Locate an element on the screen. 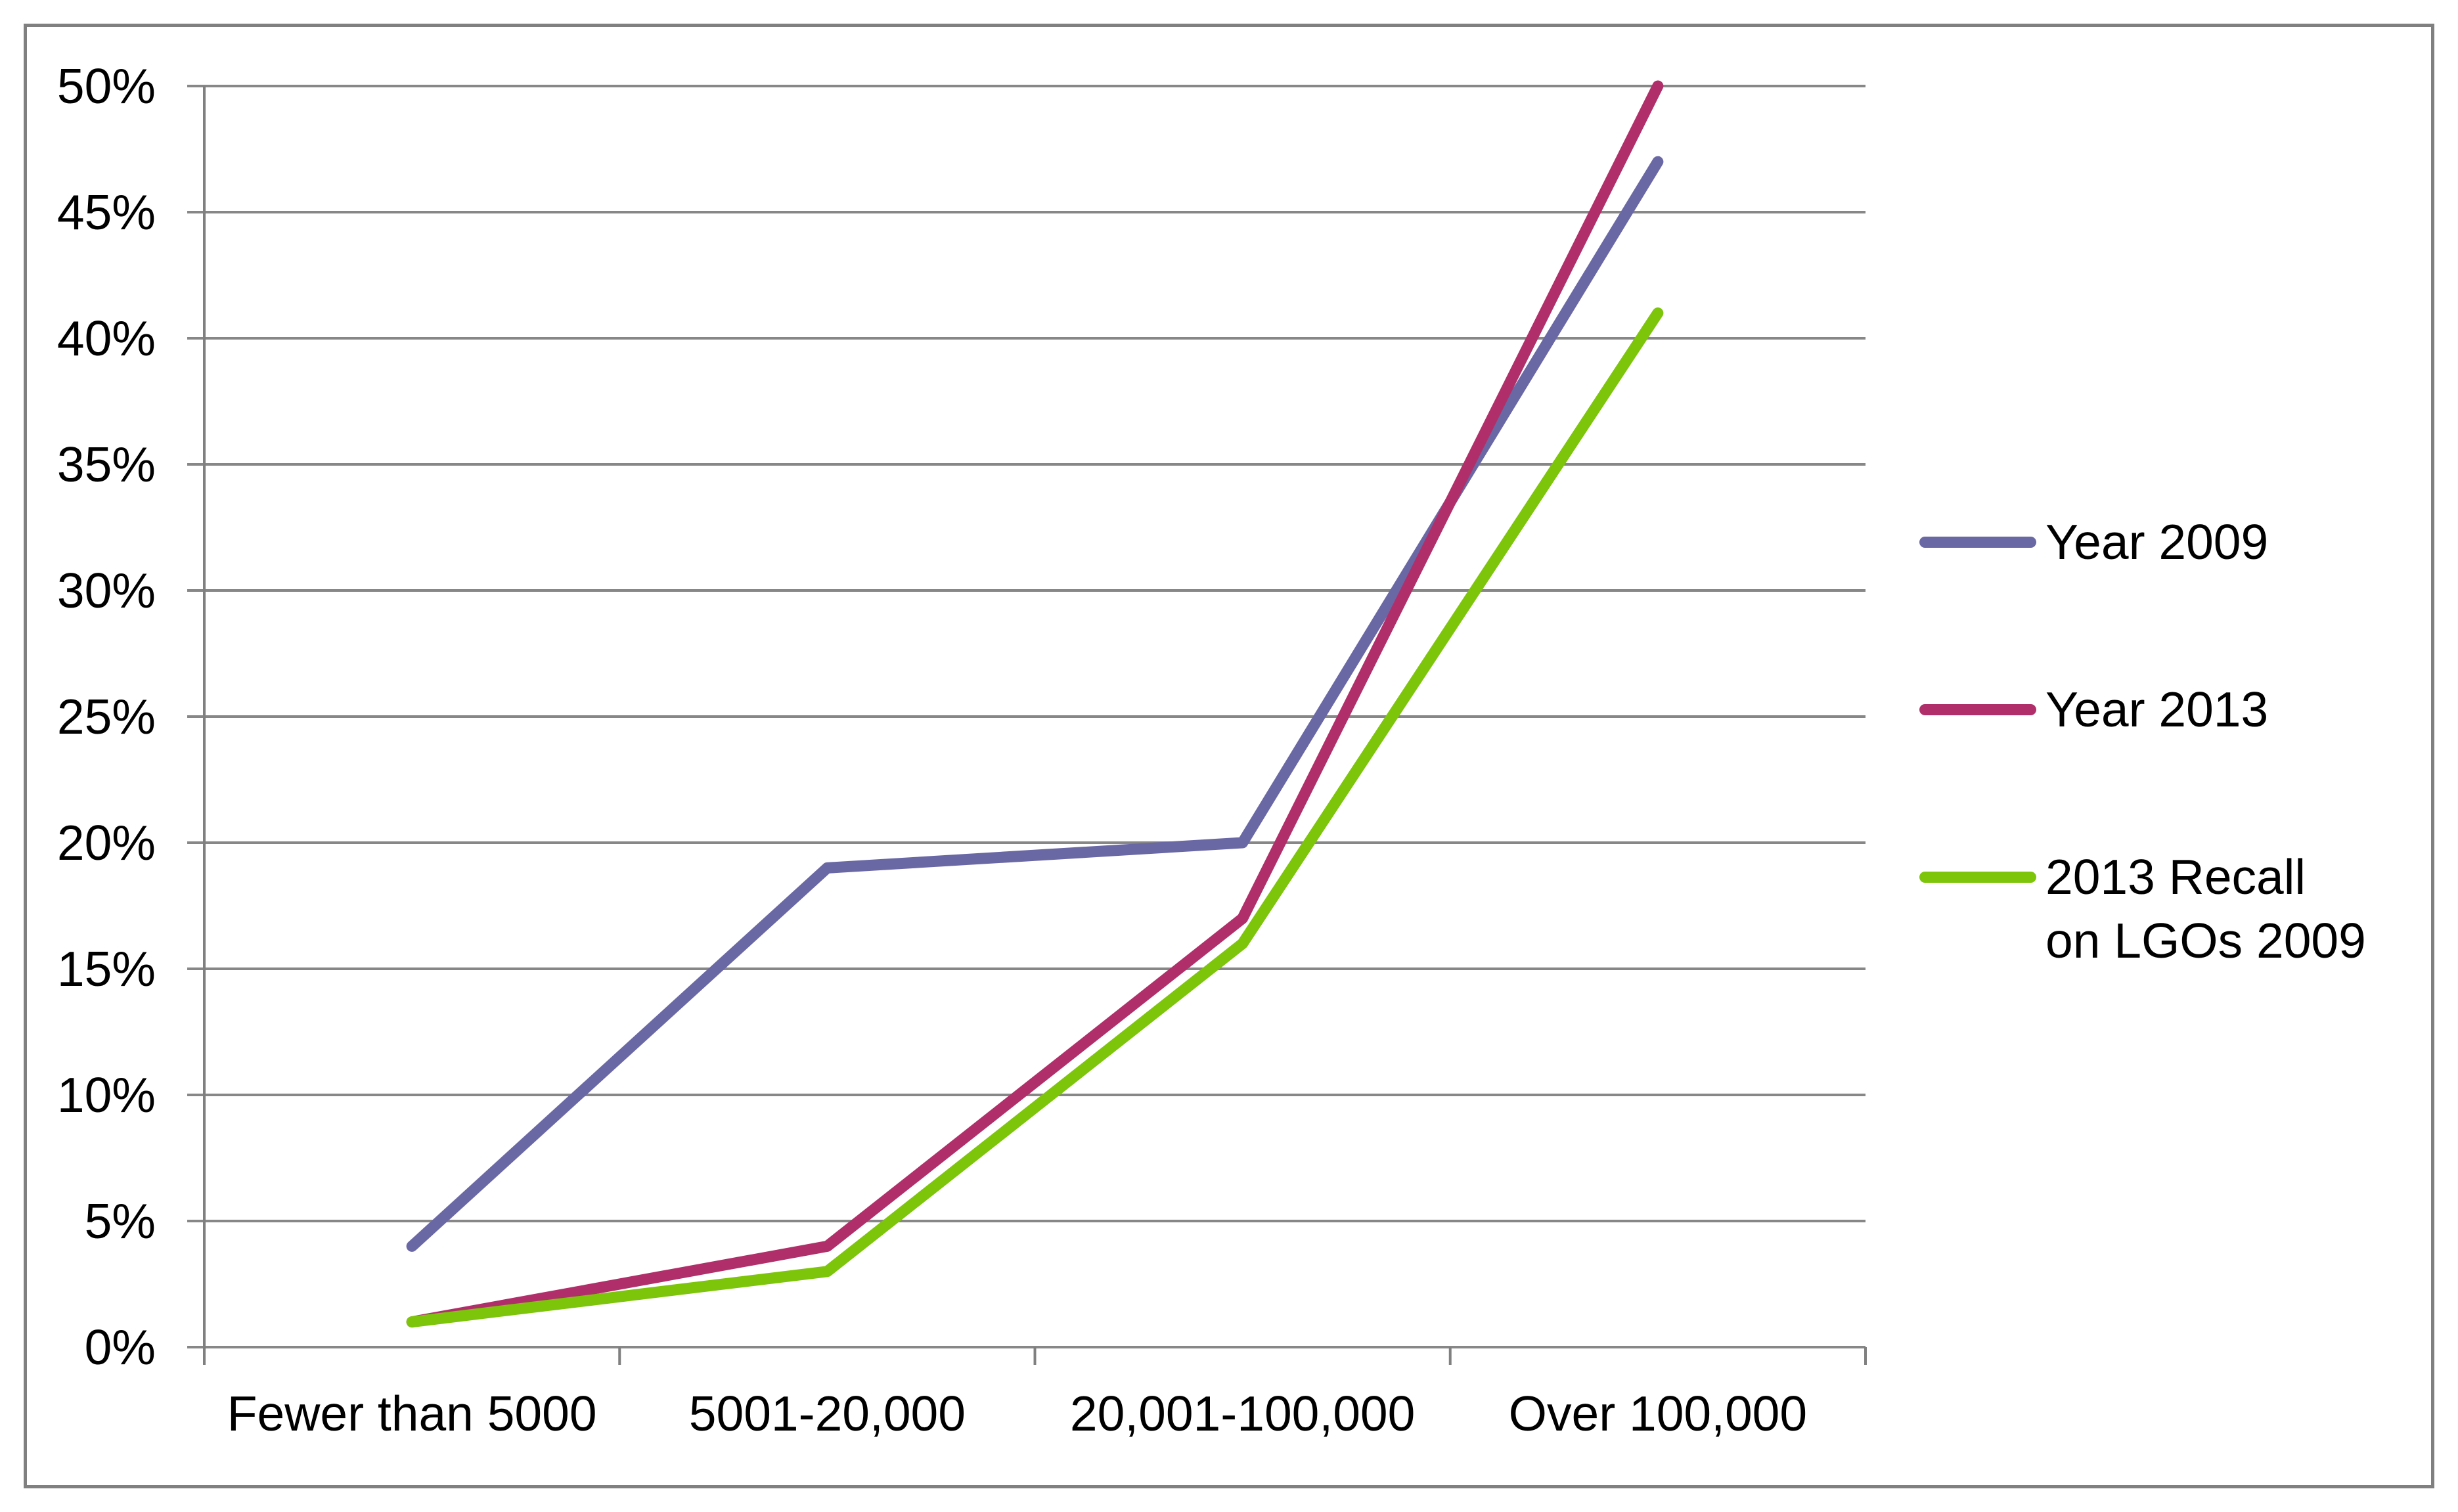 This screenshot has width=2458, height=1512. legend-item: Year 2009 is located at coordinates (2142, 542).